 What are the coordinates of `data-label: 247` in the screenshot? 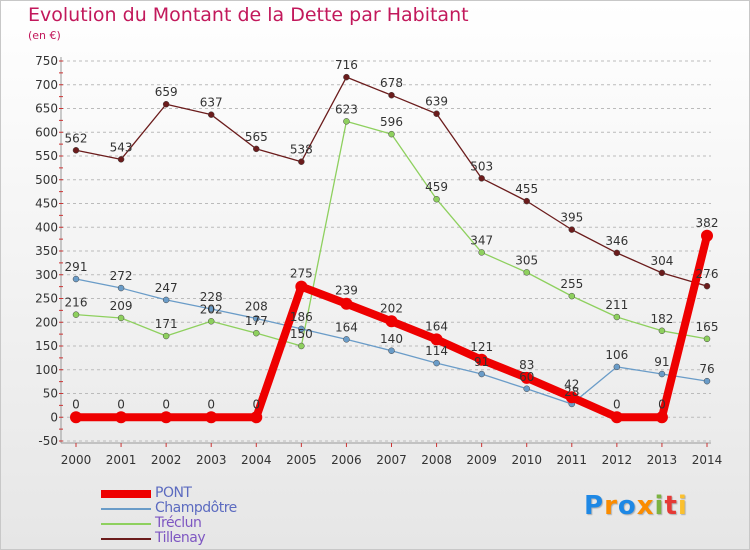 It's located at (166, 288).